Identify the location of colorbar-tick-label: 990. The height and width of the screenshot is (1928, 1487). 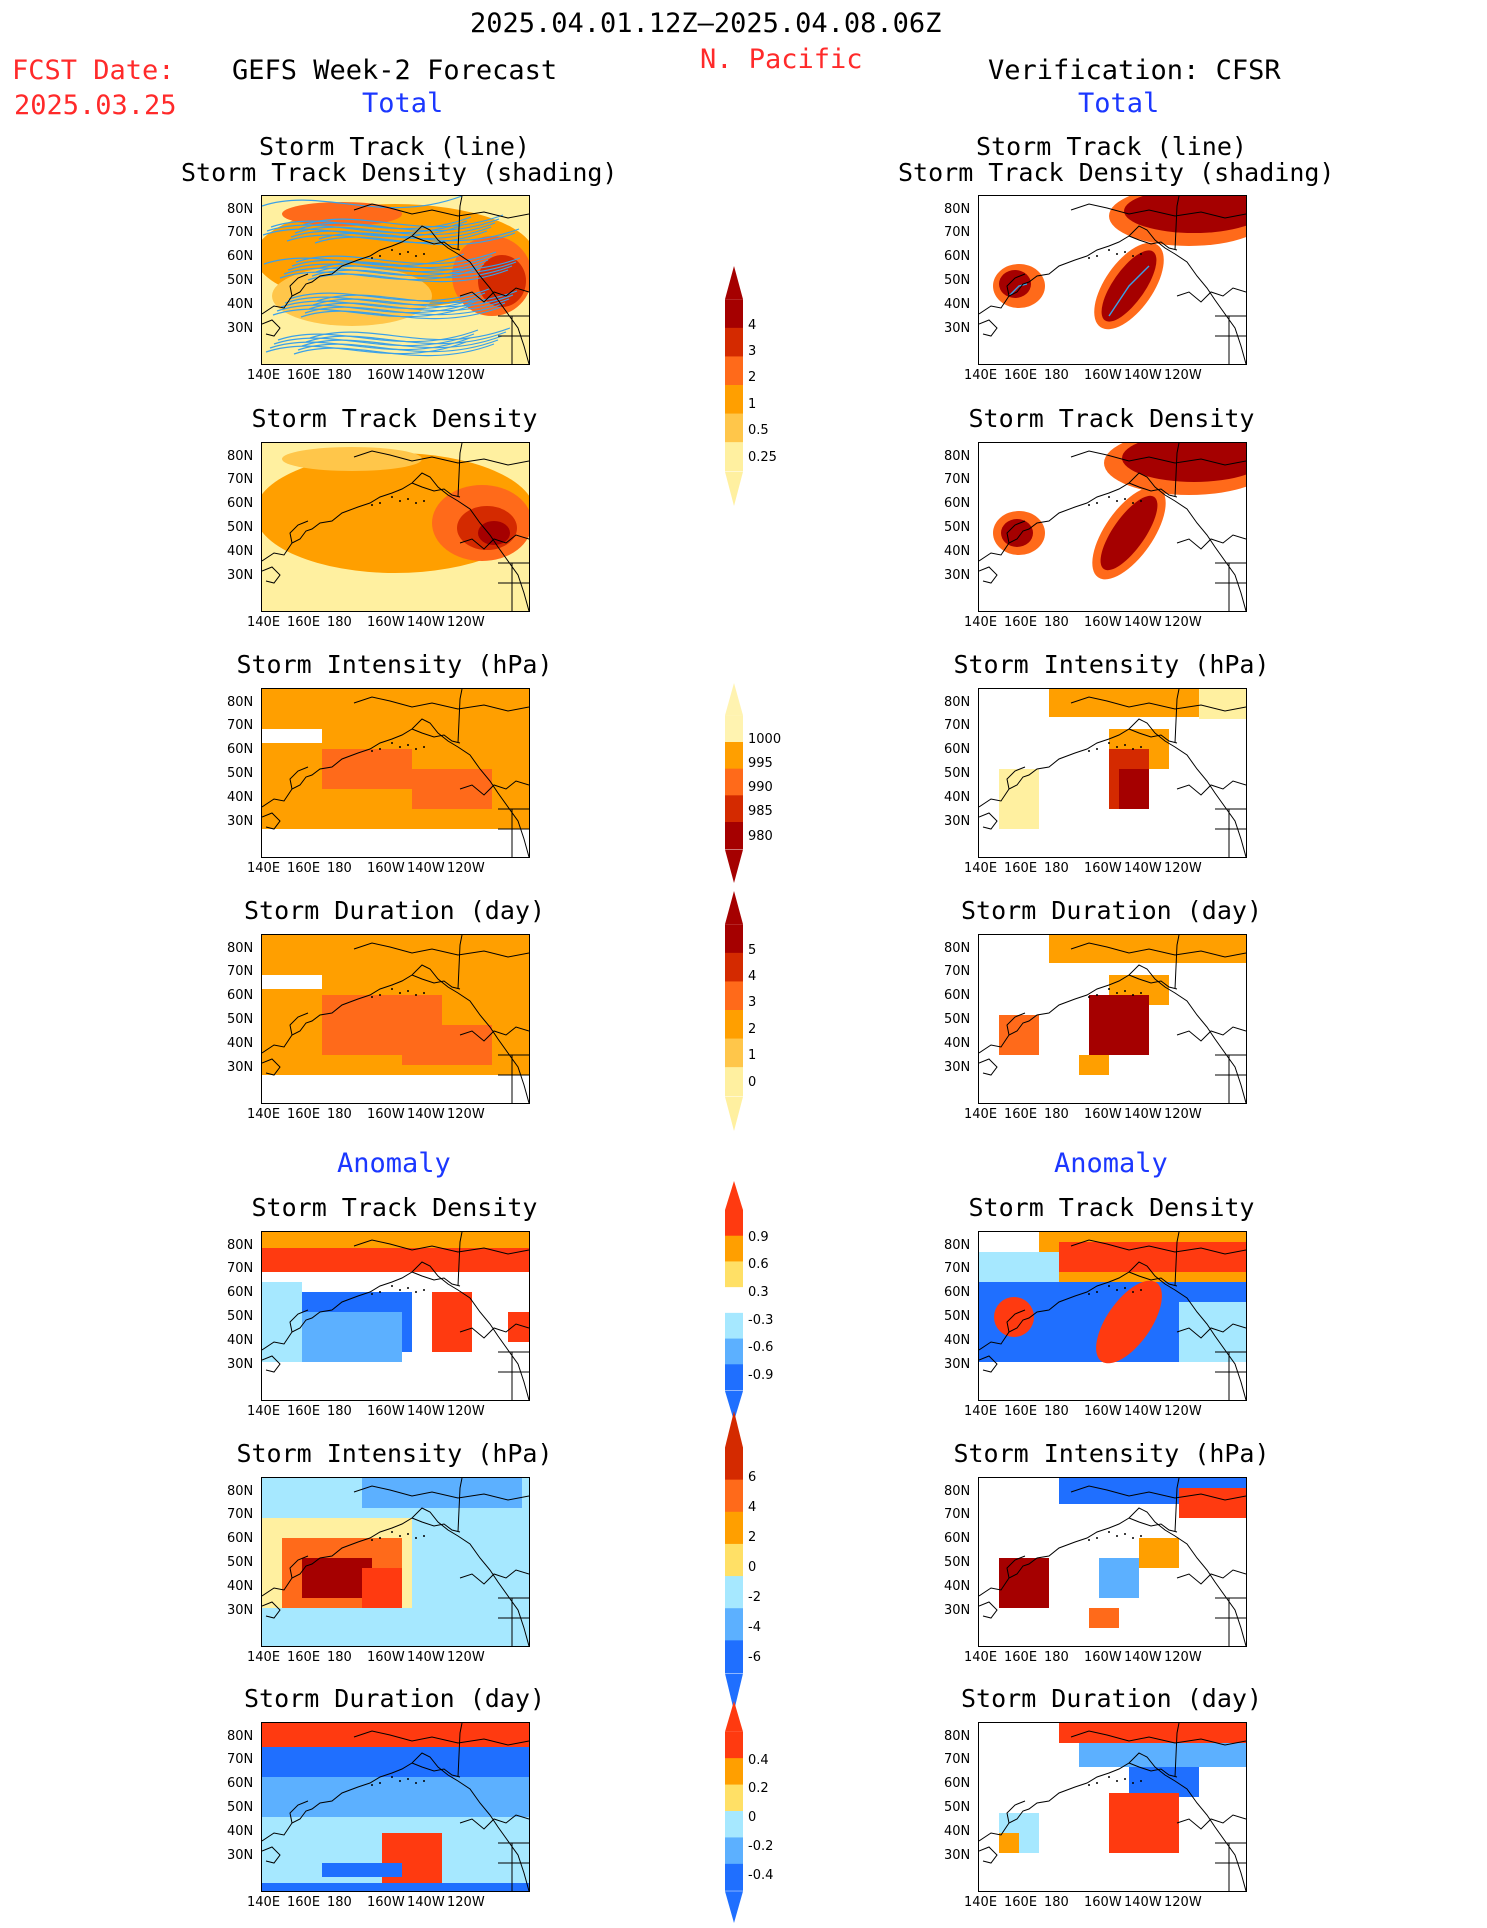
(760, 788).